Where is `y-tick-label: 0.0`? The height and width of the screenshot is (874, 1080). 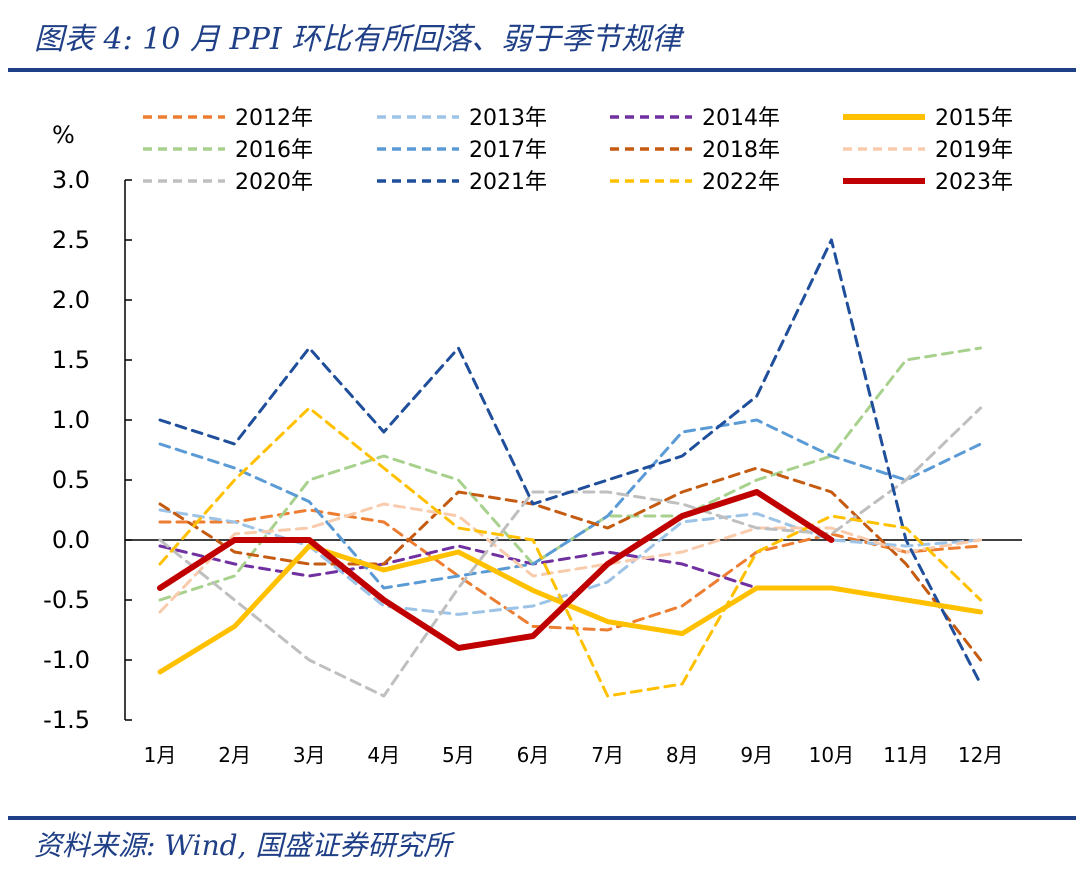 y-tick-label: 0.0 is located at coordinates (71, 540).